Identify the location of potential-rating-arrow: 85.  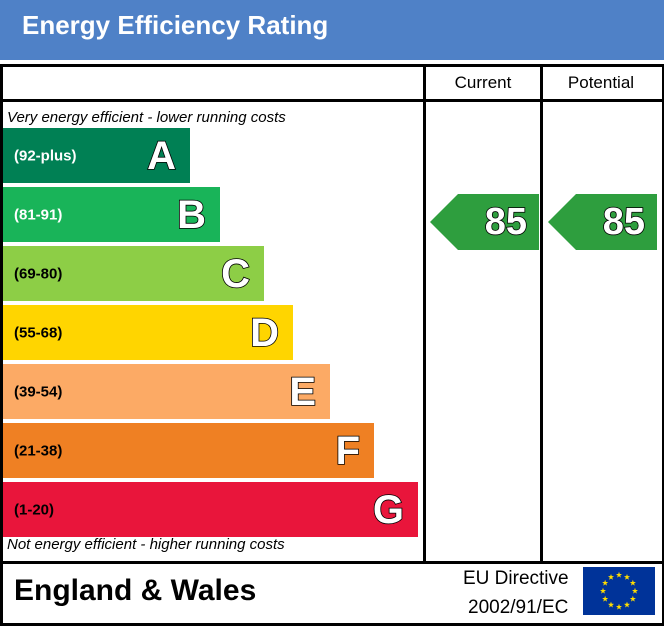
(602, 222).